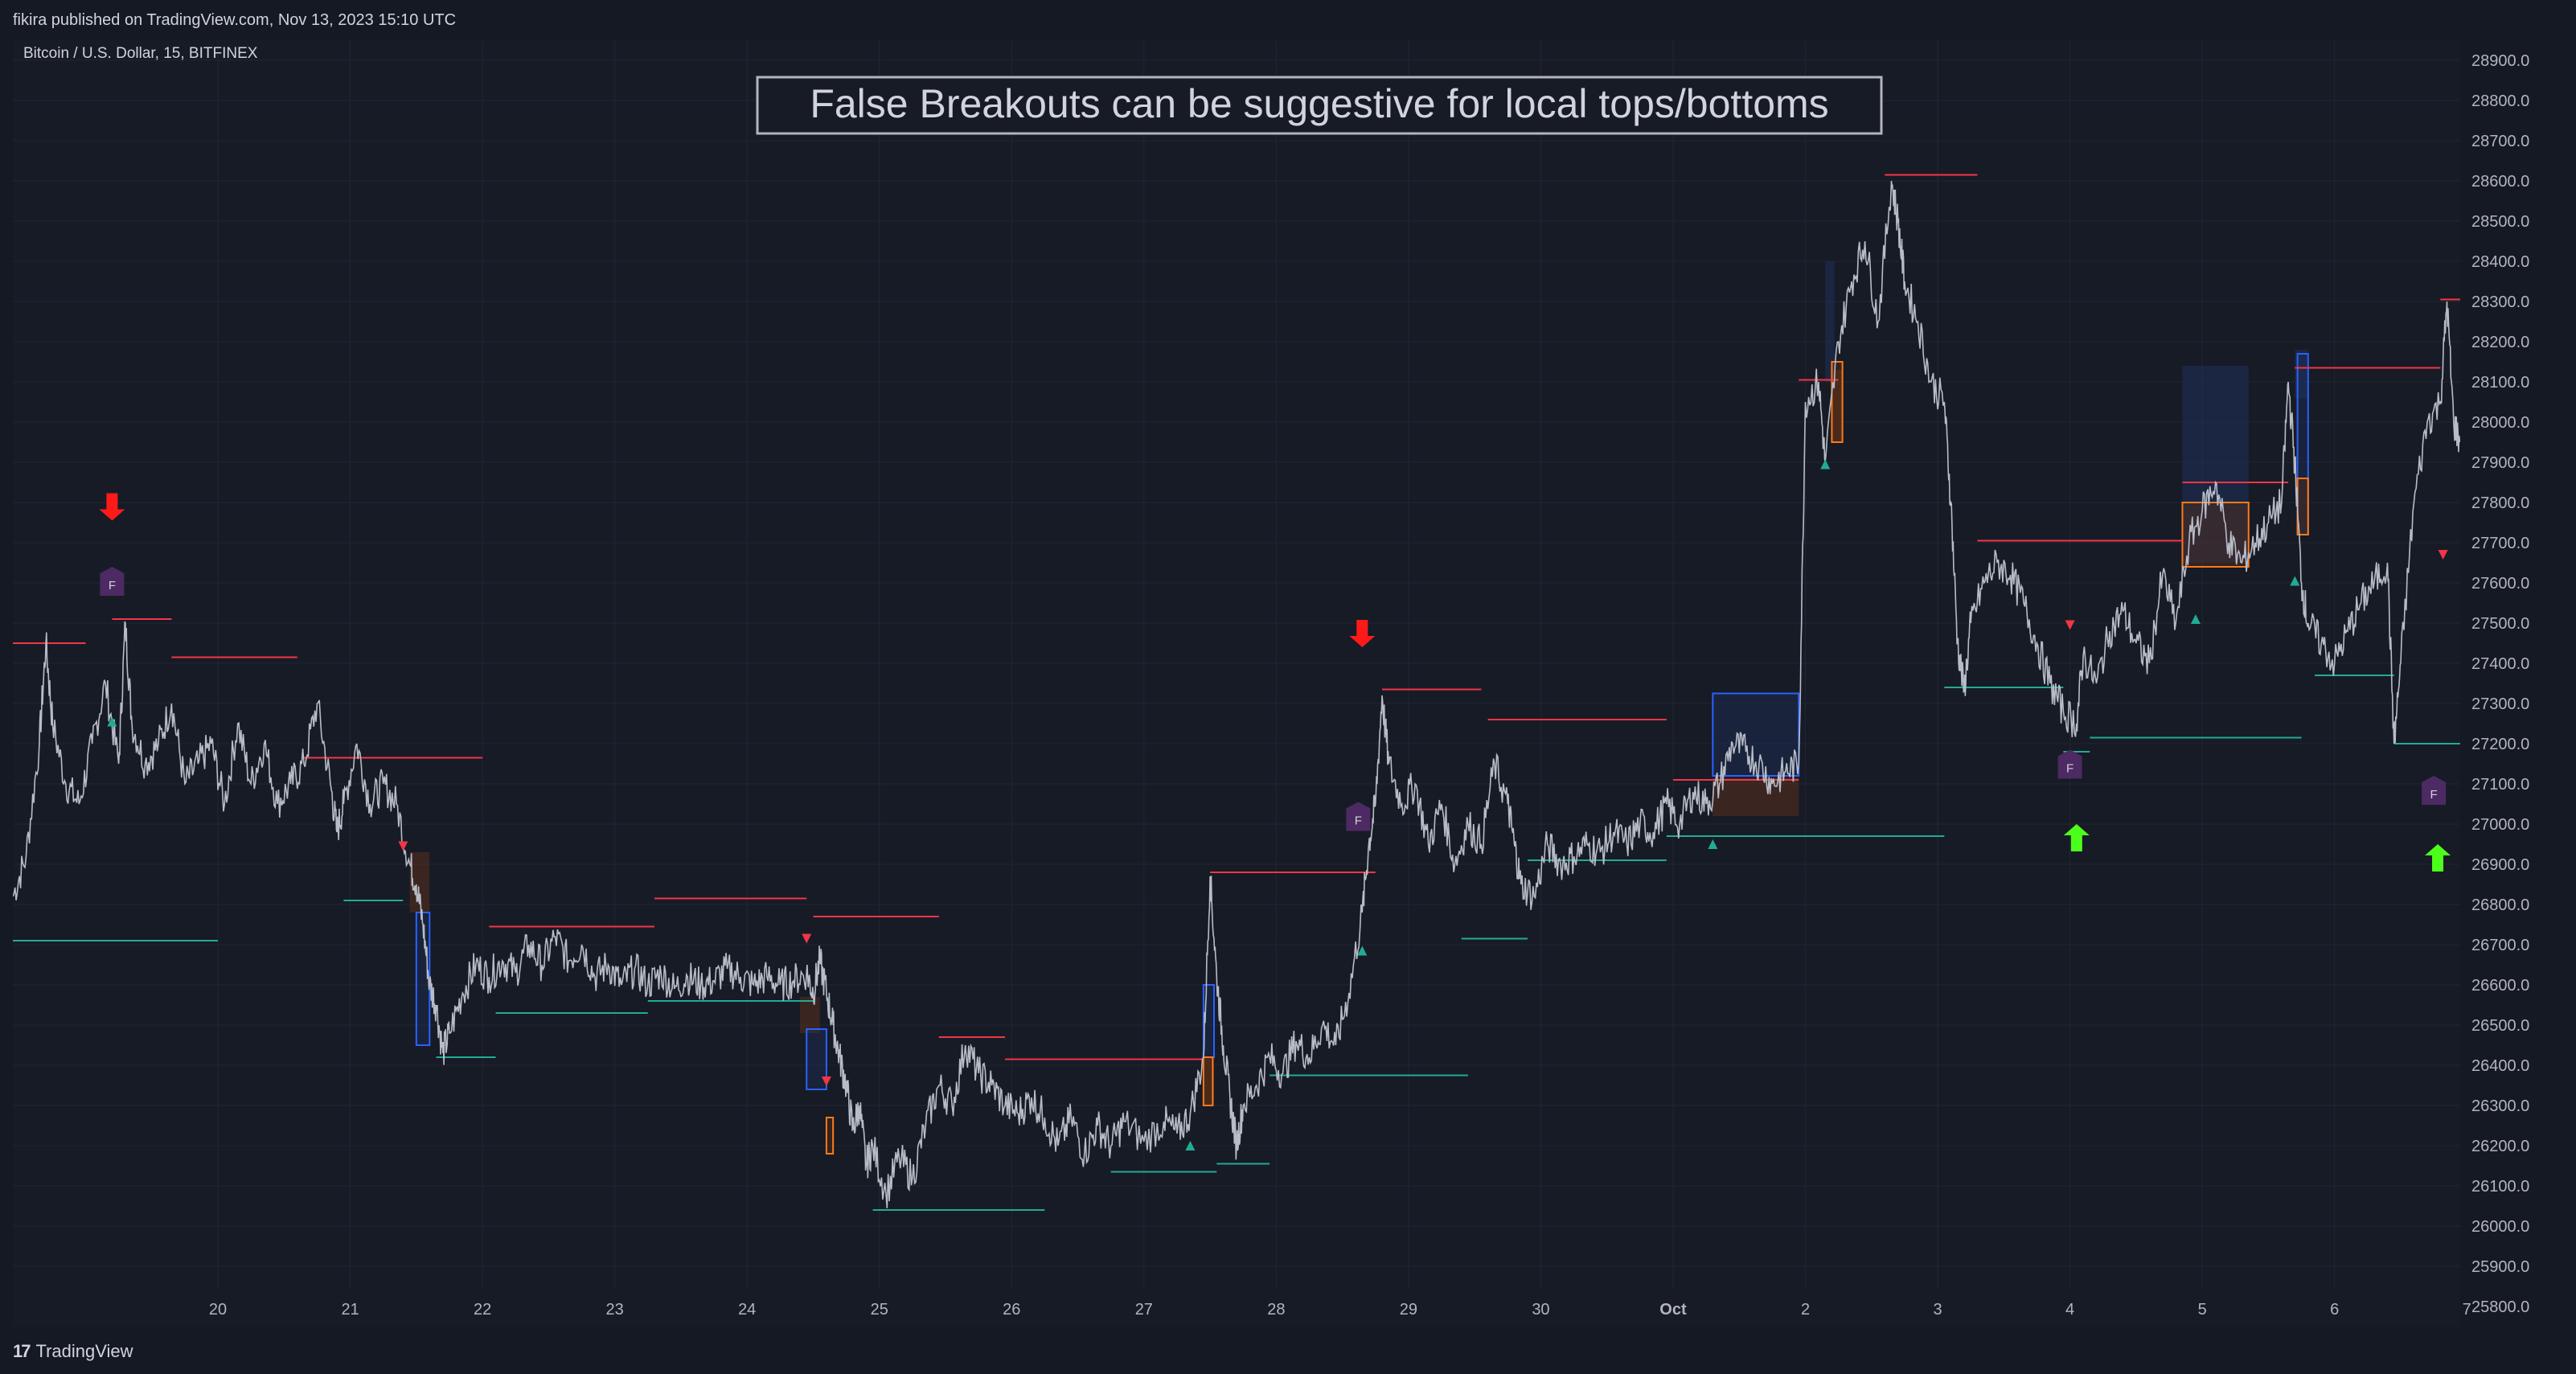  I want to click on price-tick-label: 26200.0, so click(2500, 1146).